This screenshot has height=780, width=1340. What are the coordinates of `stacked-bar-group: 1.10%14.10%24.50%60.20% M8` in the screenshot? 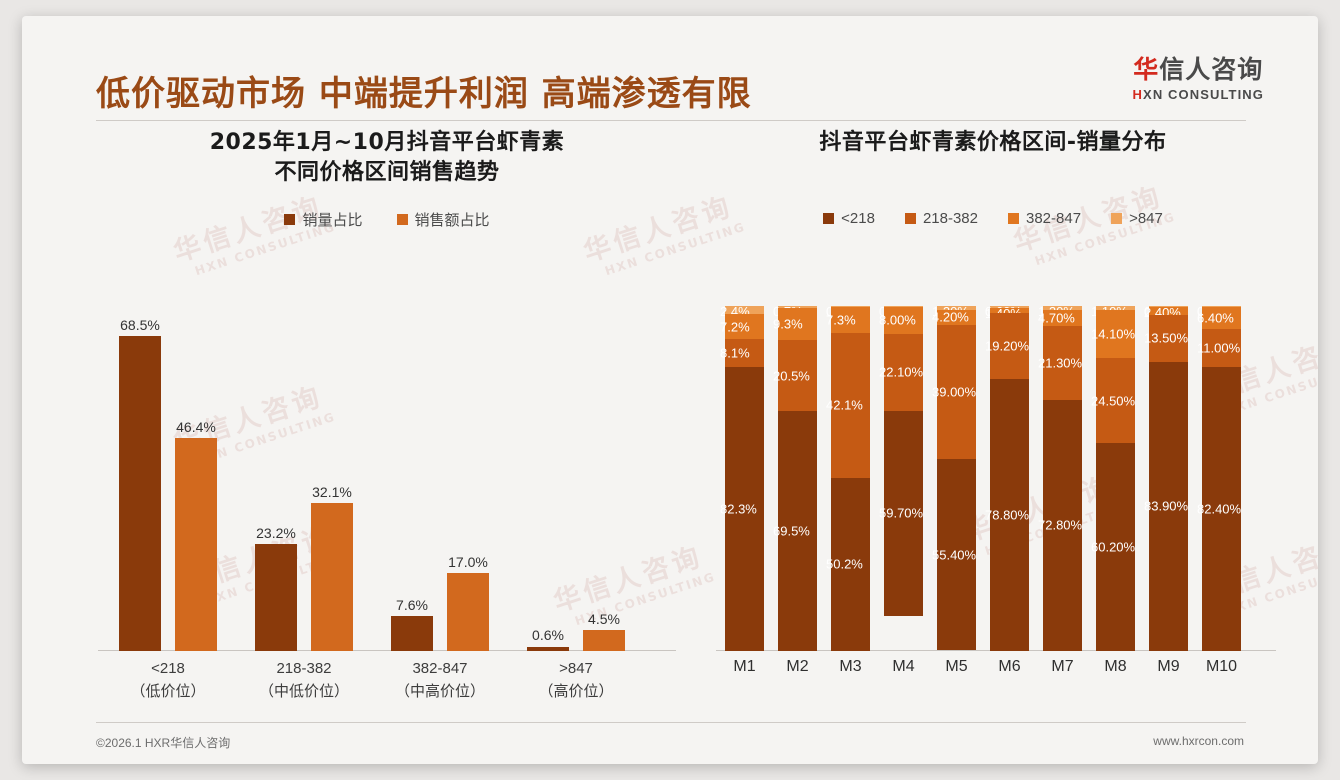 It's located at (1115, 489).